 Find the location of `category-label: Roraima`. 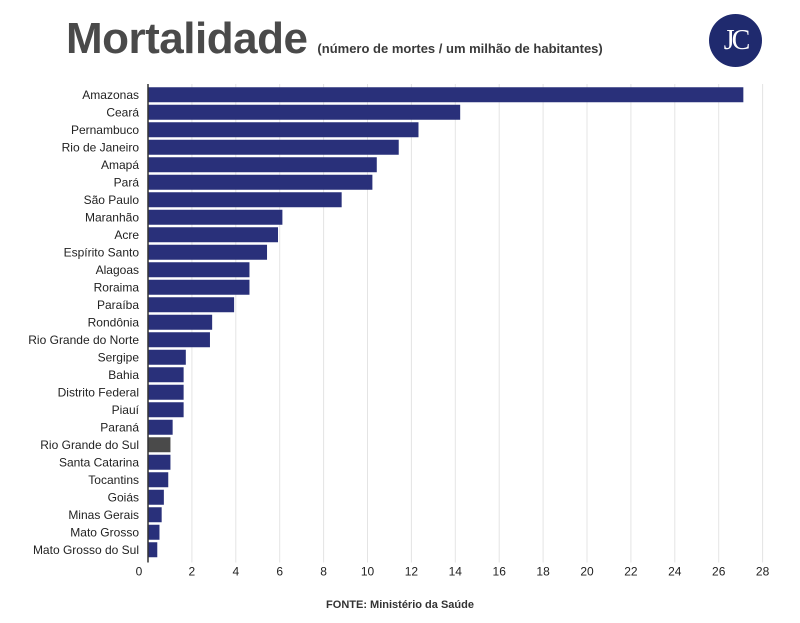

category-label: Roraima is located at coordinates (117, 287).